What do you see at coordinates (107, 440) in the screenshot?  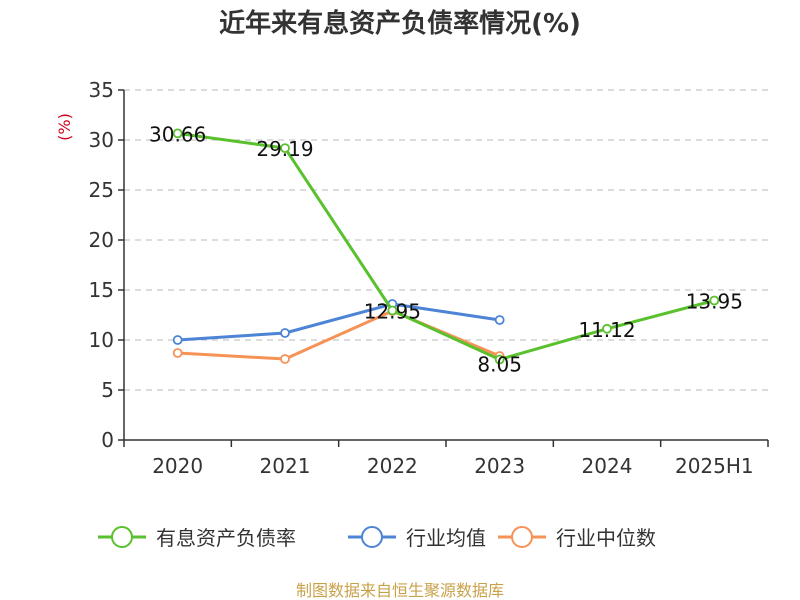 I see `y-tick-label: 0` at bounding box center [107, 440].